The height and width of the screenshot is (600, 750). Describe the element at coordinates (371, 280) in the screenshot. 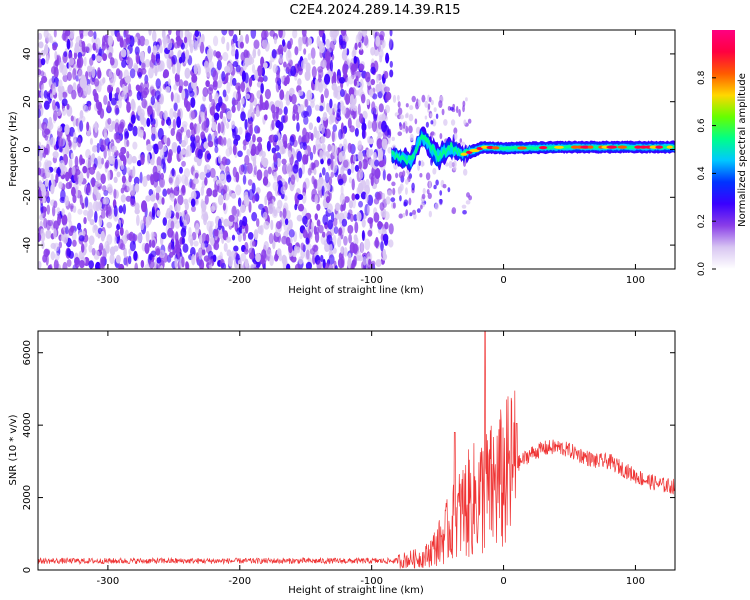

I see `spectrogram-x-tick-label: -100` at that location.